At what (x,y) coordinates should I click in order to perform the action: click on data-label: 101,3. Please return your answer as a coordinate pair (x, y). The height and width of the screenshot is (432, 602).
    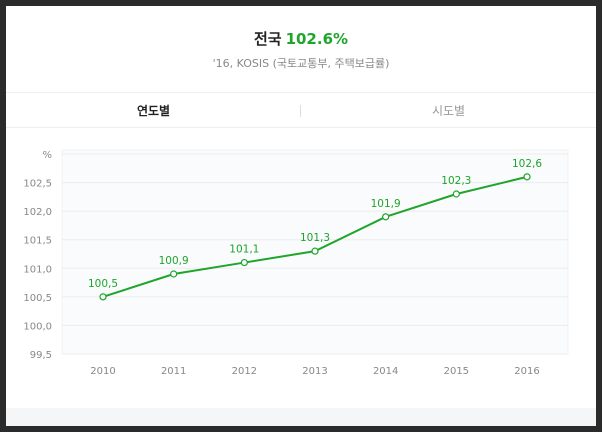
    Looking at the image, I should click on (315, 238).